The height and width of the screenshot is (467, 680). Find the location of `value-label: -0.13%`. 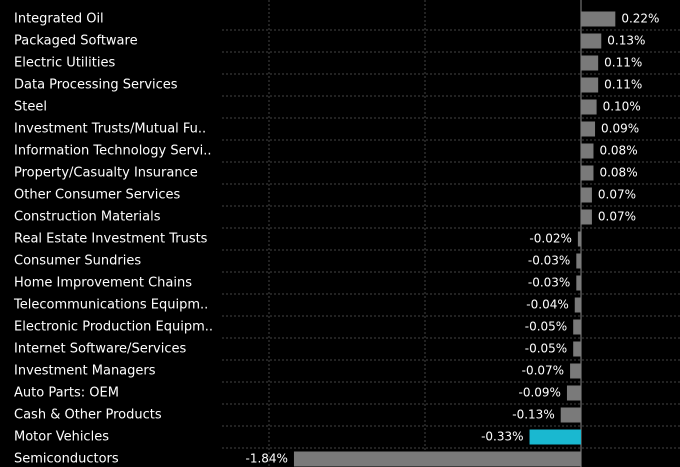

value-label: -0.13% is located at coordinates (533, 415).